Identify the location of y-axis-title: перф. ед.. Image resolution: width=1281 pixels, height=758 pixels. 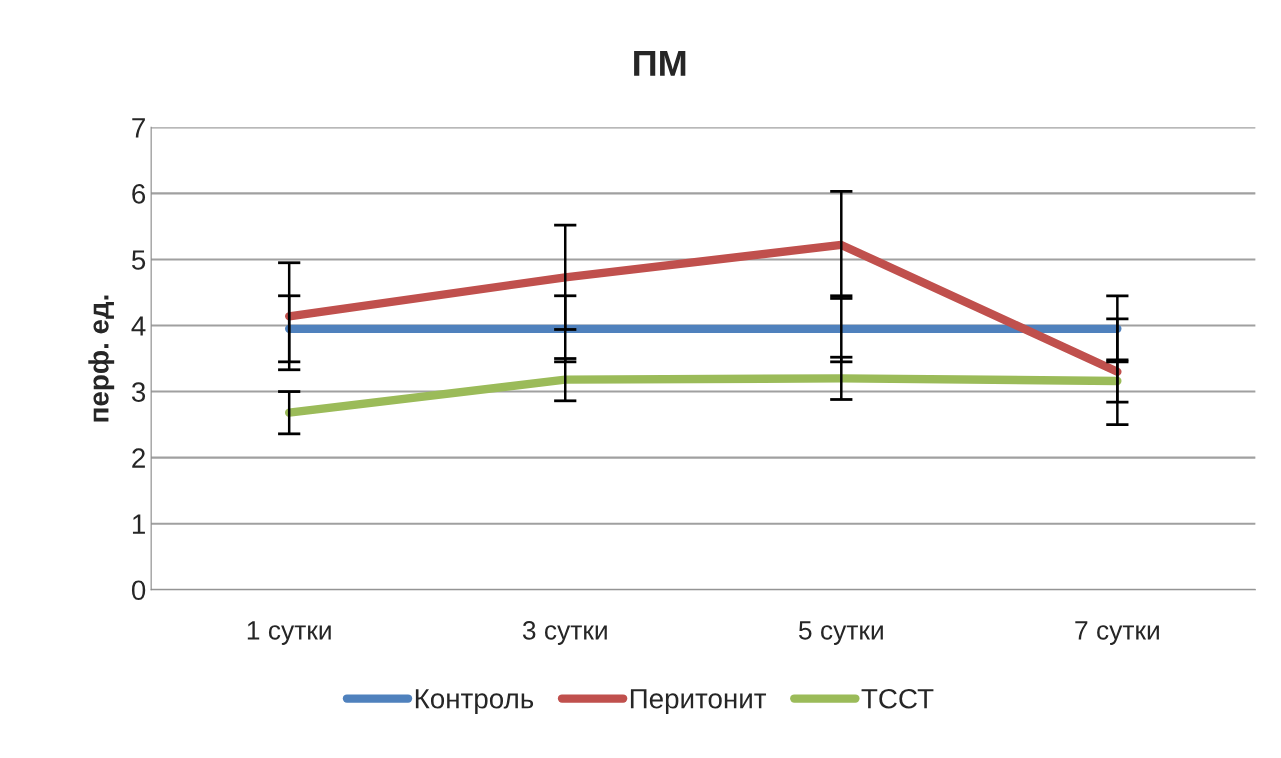
(101, 358).